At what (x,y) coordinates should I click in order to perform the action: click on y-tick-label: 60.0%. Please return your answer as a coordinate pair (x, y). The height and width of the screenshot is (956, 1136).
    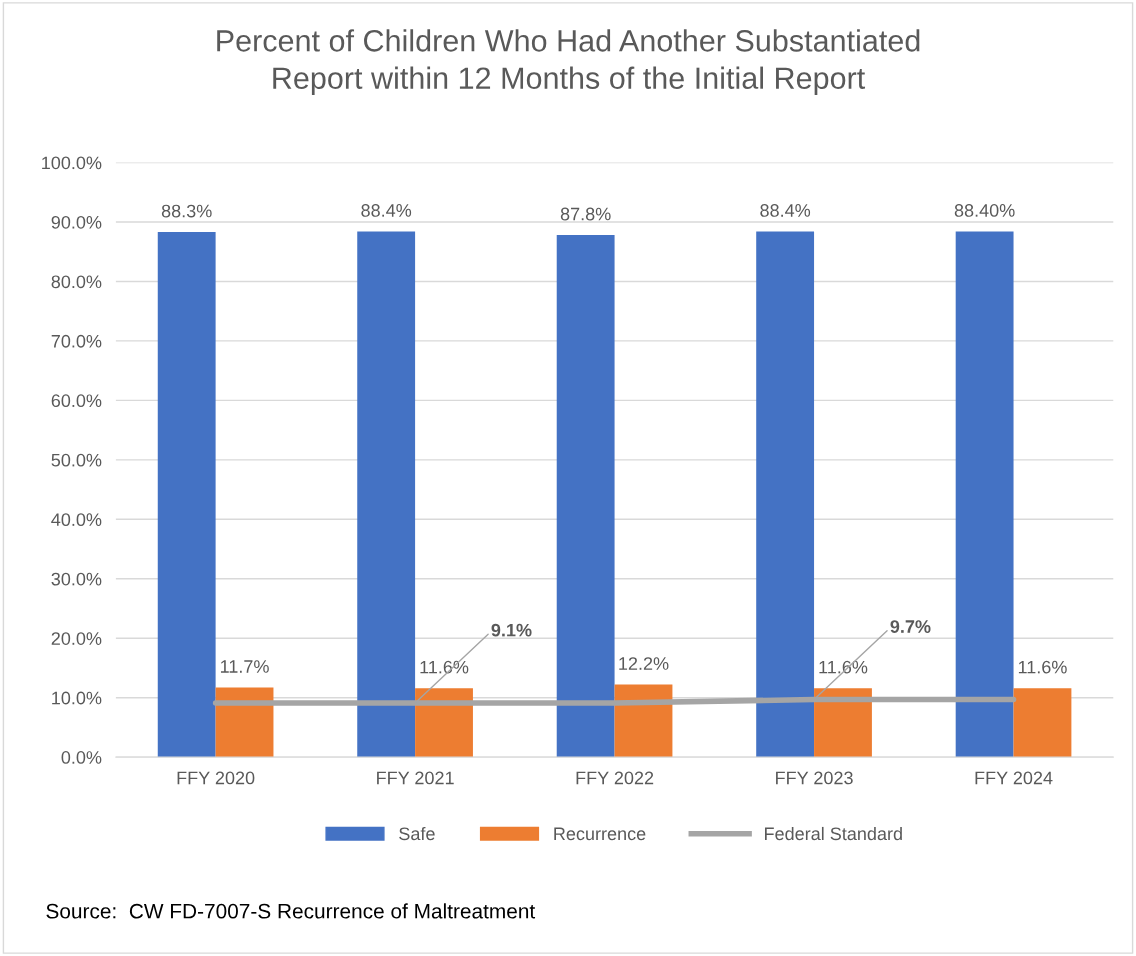
    Looking at the image, I should click on (76, 401).